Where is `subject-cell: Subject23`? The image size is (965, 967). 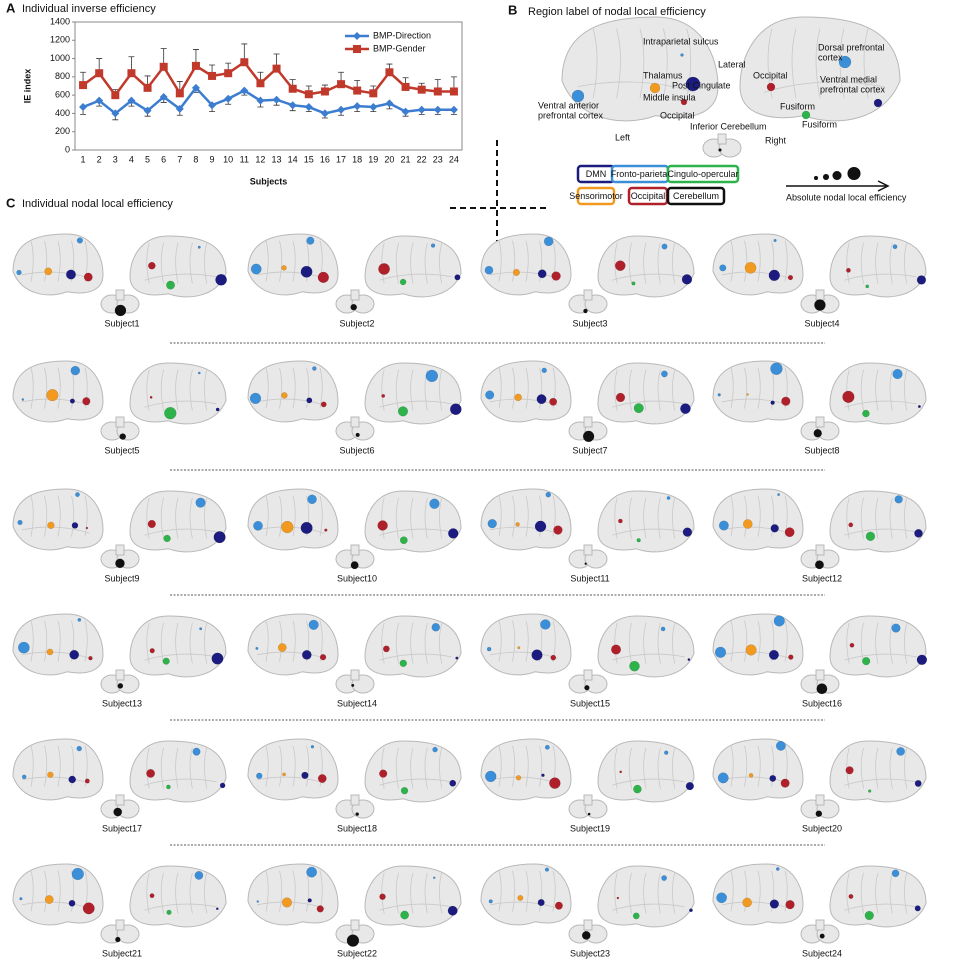
subject-cell: Subject23 is located at coordinates (587, 910).